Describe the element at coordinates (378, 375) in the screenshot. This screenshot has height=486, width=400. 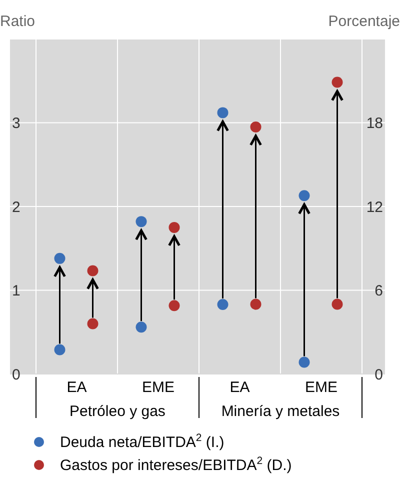
I see `y2-tick-label: 0` at that location.